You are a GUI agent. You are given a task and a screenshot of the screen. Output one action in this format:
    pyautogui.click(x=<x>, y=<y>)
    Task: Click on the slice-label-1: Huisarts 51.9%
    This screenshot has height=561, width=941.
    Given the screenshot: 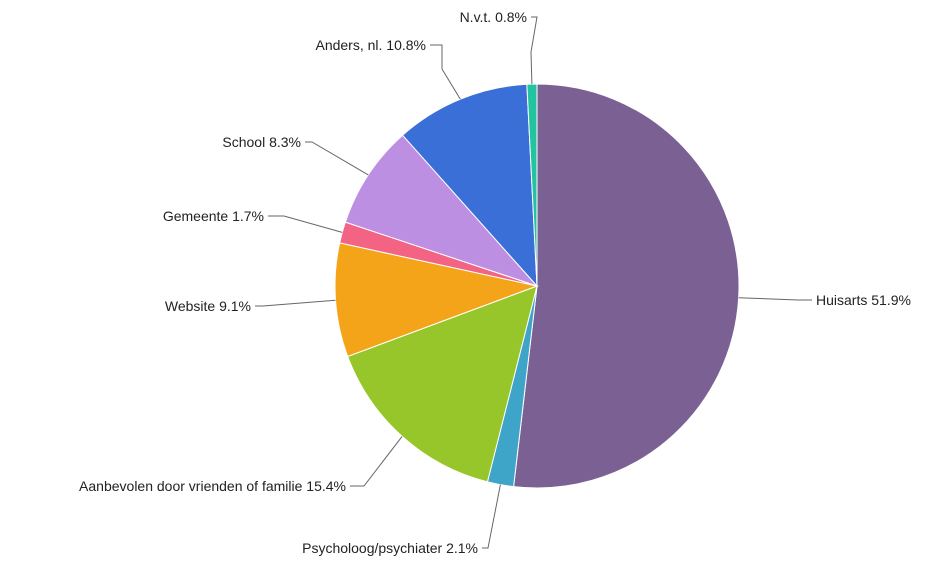 What is the action you would take?
    pyautogui.click(x=863, y=300)
    